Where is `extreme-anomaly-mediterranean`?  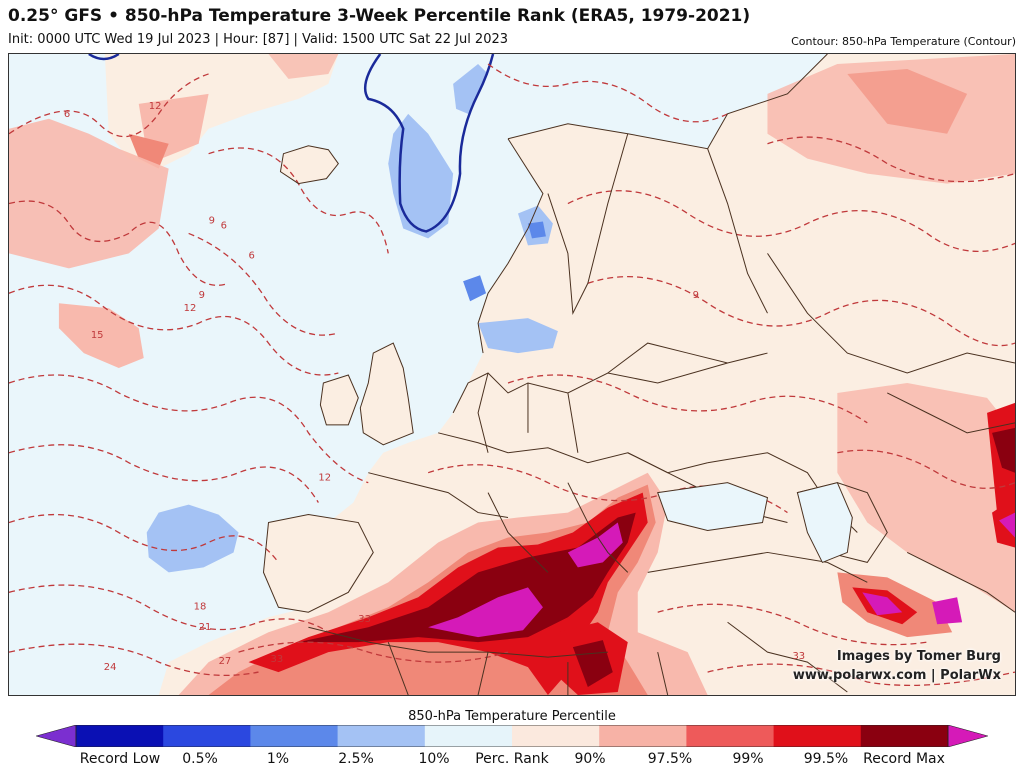
extreme-anomaly-mediterranean is located at coordinates (467, 577).